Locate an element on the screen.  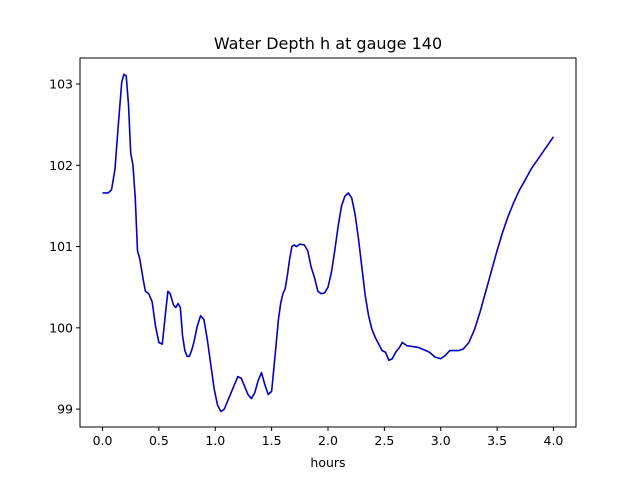
x-tick-label: 0.5 is located at coordinates (159, 440).